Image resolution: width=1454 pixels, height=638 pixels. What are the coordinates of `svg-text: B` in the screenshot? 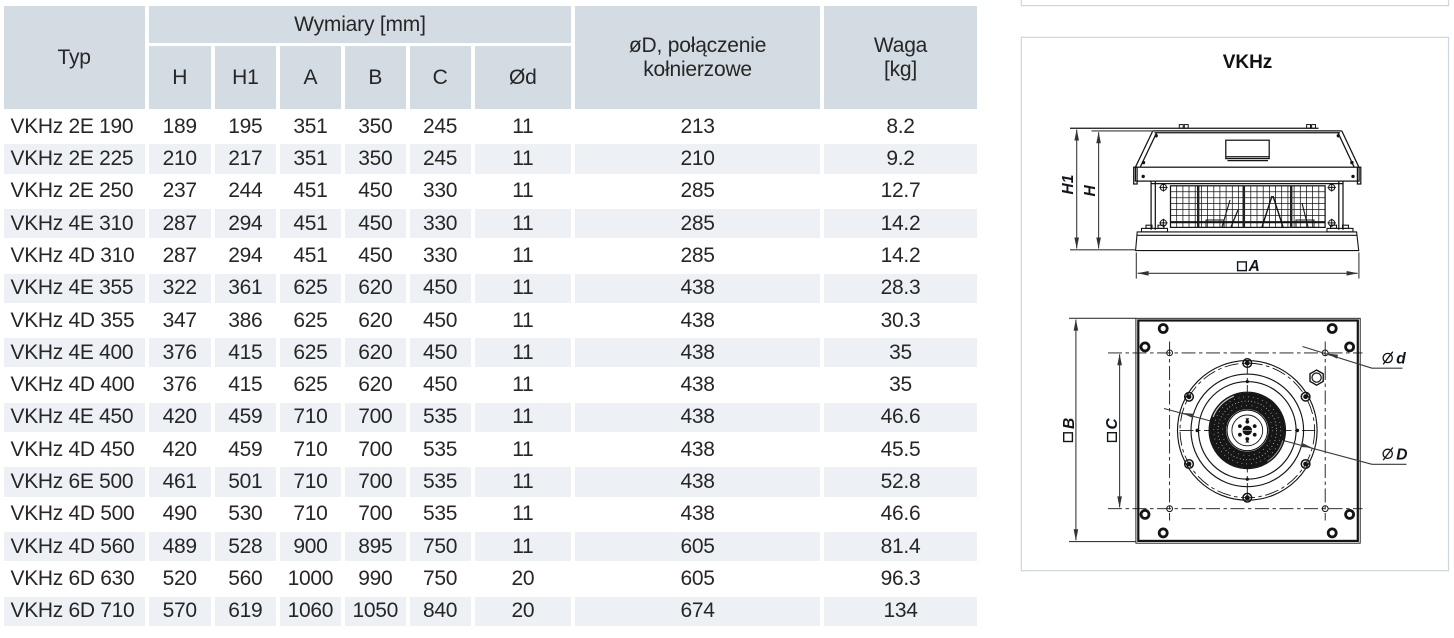 It's located at (1069, 423).